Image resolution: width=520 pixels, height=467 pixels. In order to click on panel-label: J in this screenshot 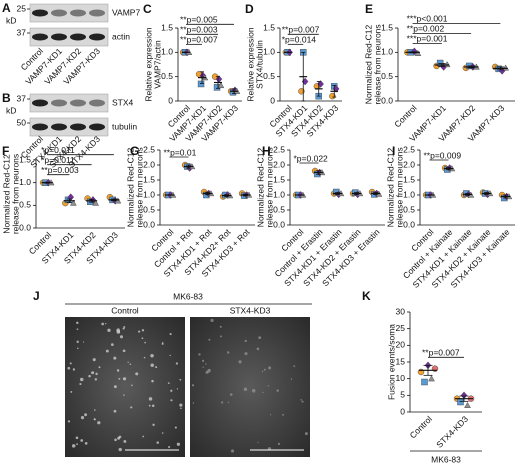, I will do `click(36, 296)`.